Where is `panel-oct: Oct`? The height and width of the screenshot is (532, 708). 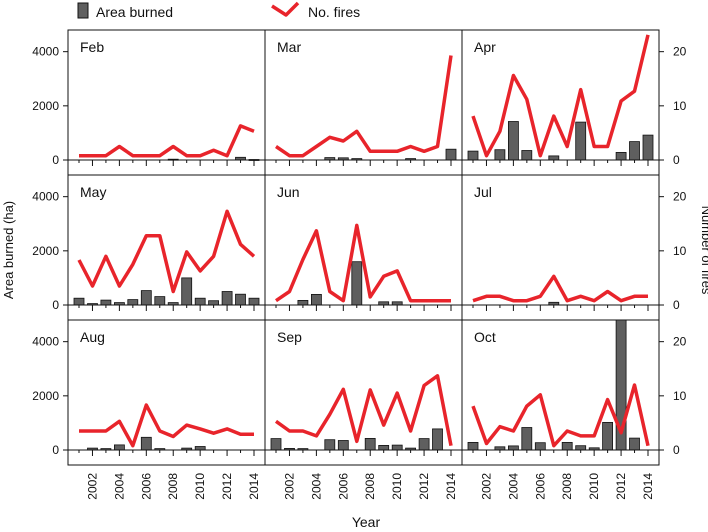
panel-oct: Oct is located at coordinates (560, 392).